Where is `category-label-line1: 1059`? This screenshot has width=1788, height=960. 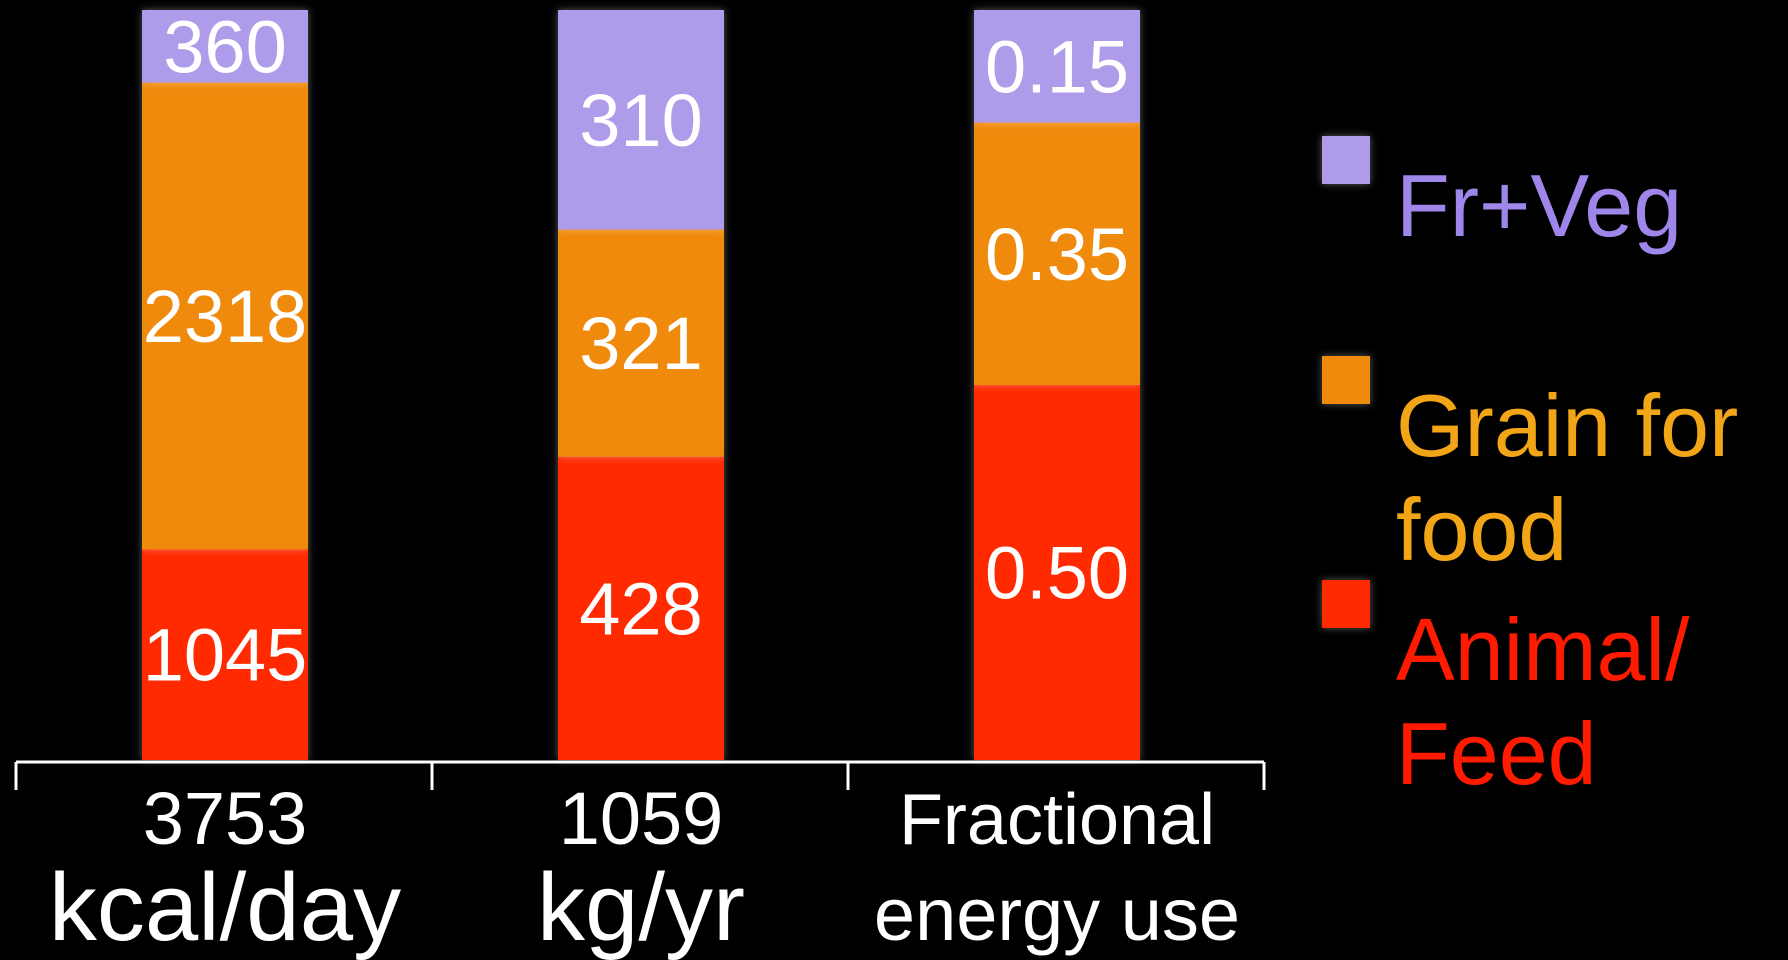
category-label-line1: 1059 is located at coordinates (641, 818).